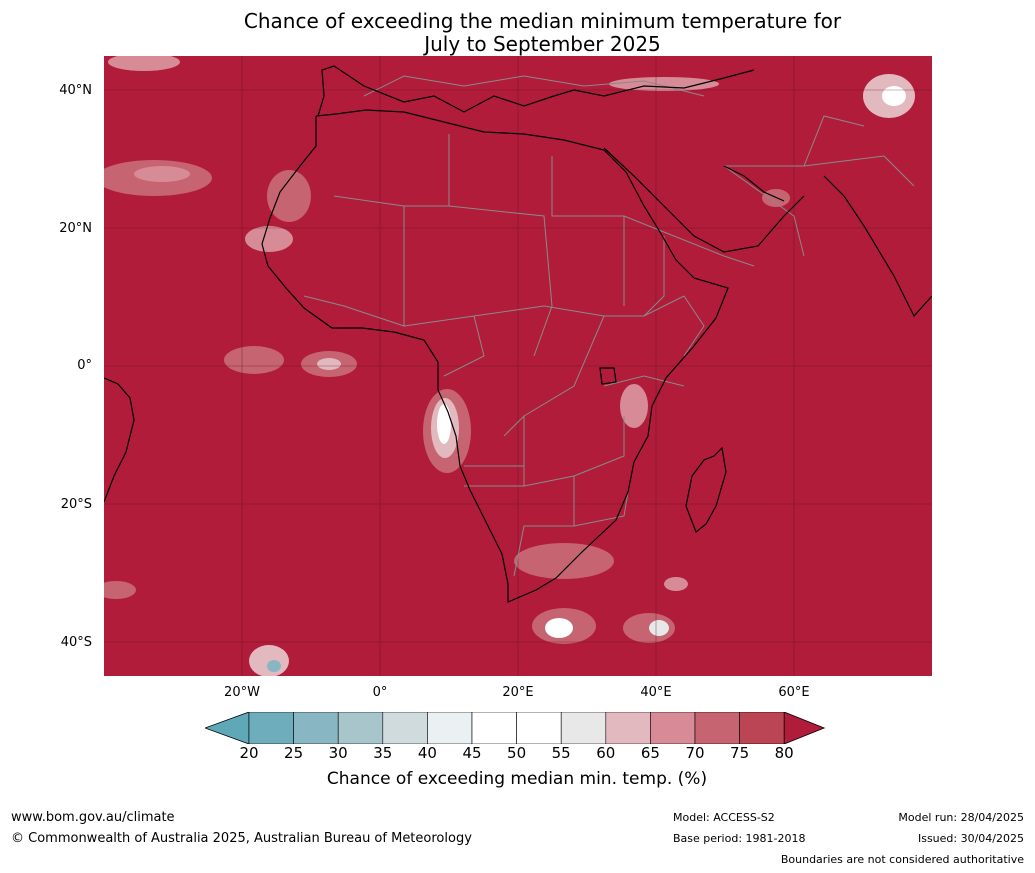 The height and width of the screenshot is (873, 1035). What do you see at coordinates (144, 63) in the screenshot?
I see `patch-top-left` at bounding box center [144, 63].